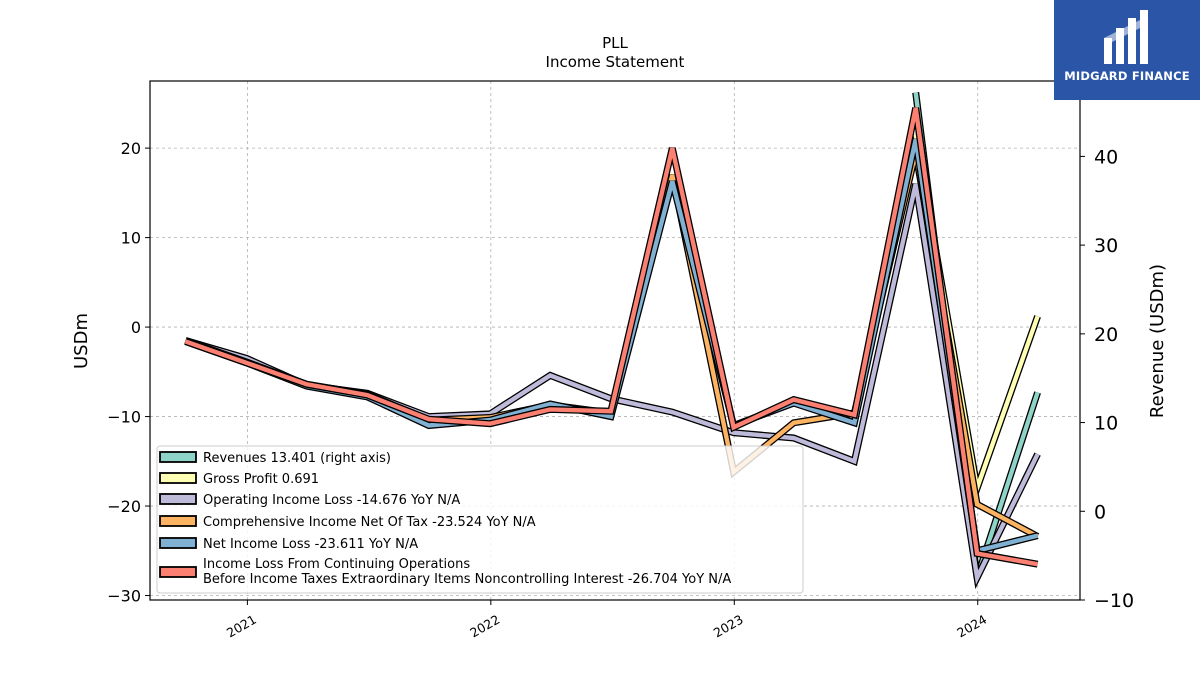 Image resolution: width=1200 pixels, height=675 pixels. Describe the element at coordinates (124, 417) in the screenshot. I see `y-tick-label: −10` at that location.